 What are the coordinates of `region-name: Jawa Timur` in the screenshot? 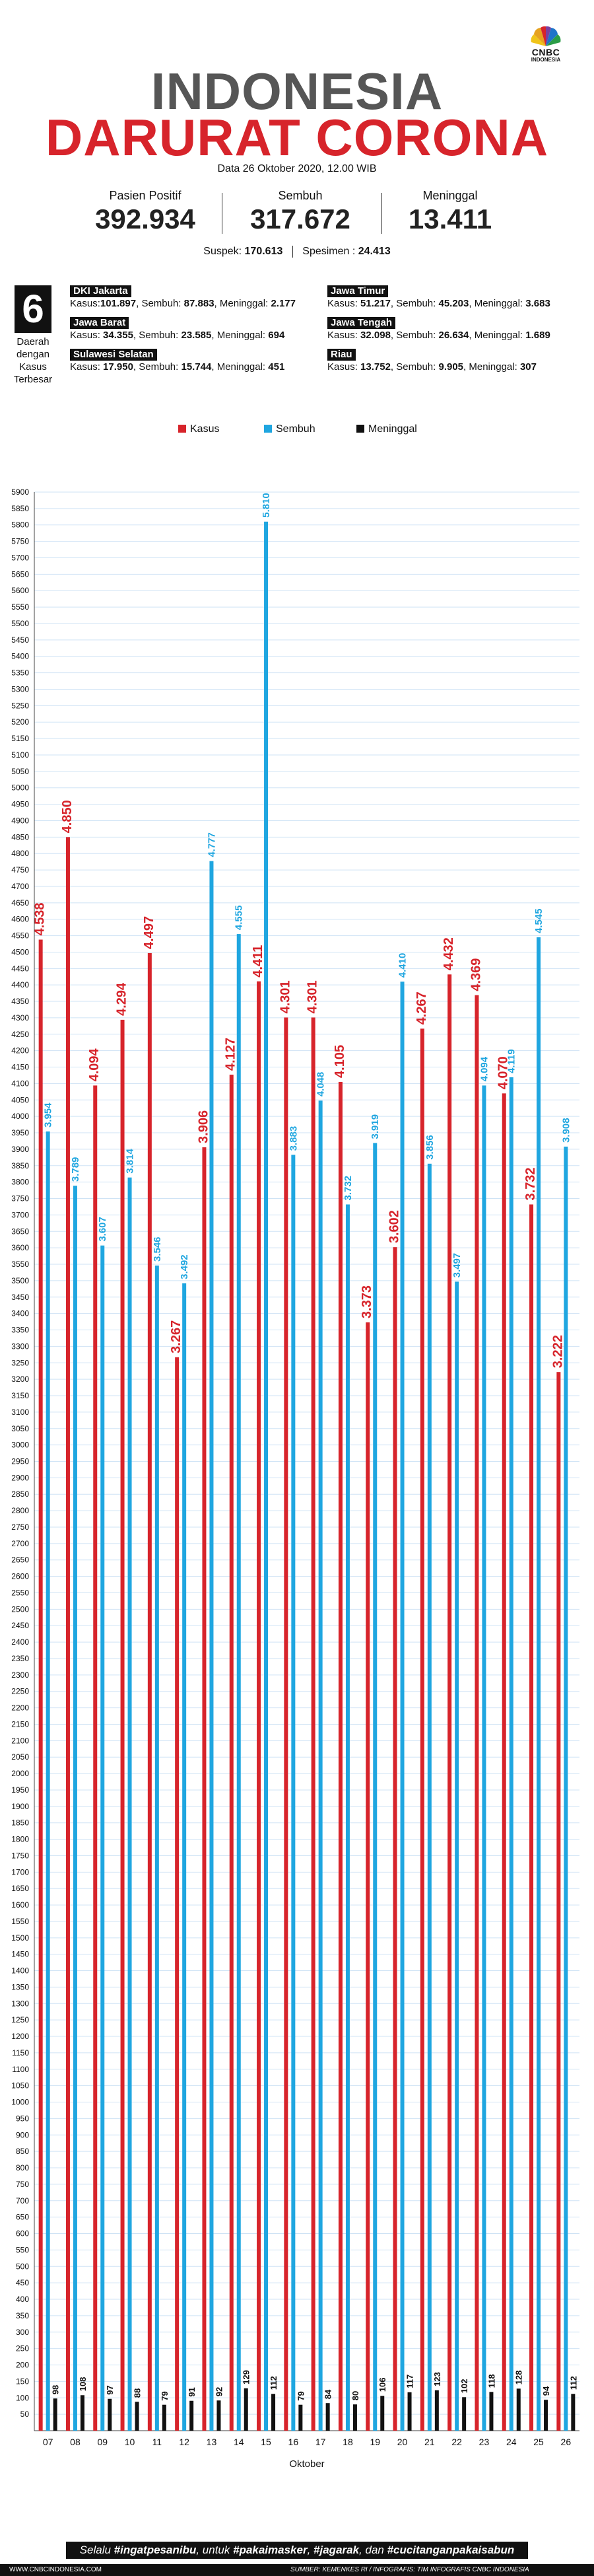 It's located at (358, 291).